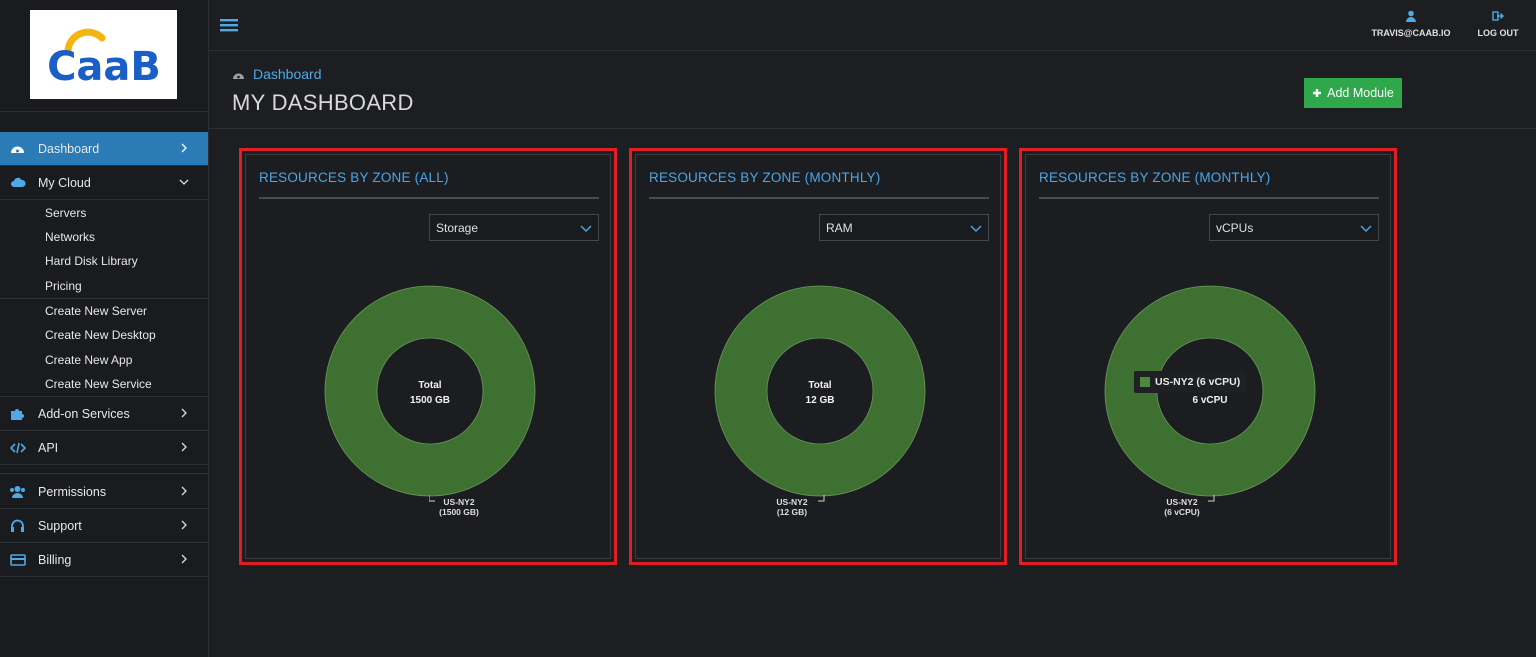 Image resolution: width=1536 pixels, height=657 pixels. I want to click on sidebar-sub-create-app: Create New App, so click(89, 360).